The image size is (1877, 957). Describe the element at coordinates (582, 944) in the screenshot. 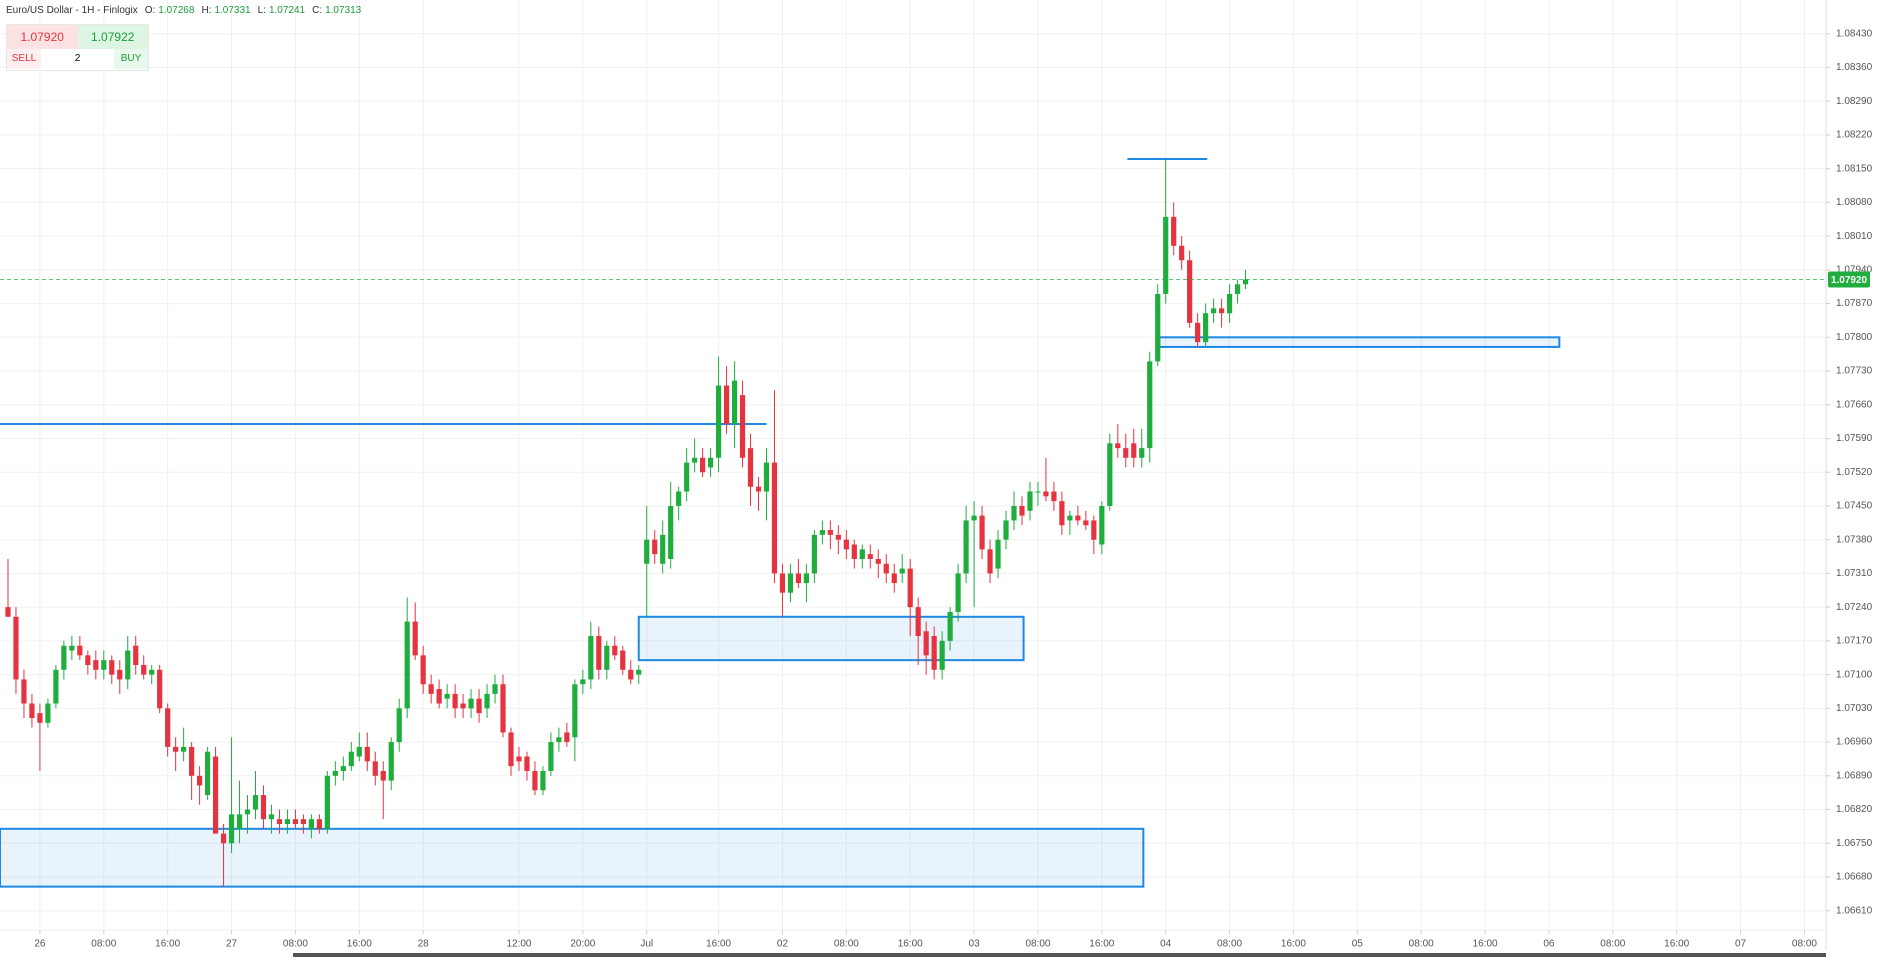

I see `x-tick-label: 20:00` at that location.